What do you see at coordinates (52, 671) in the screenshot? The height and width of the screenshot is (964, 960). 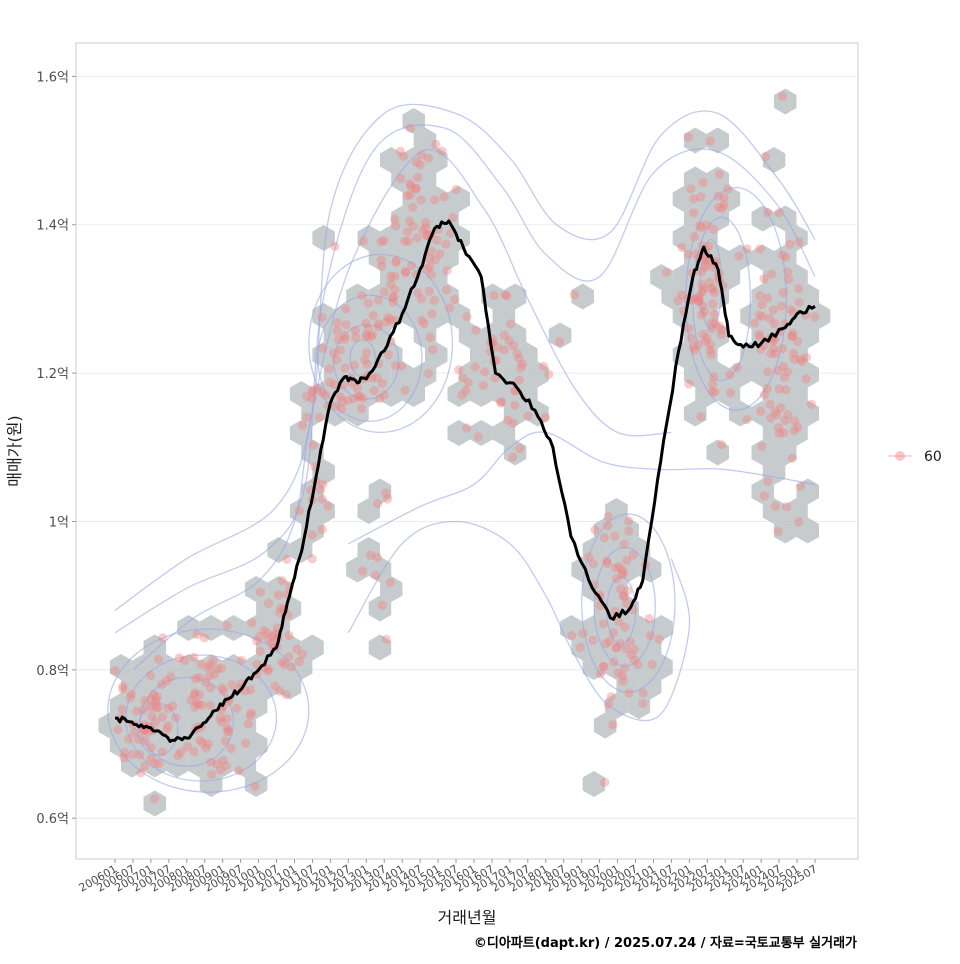 I see `y-tick-label: 0.8억` at bounding box center [52, 671].